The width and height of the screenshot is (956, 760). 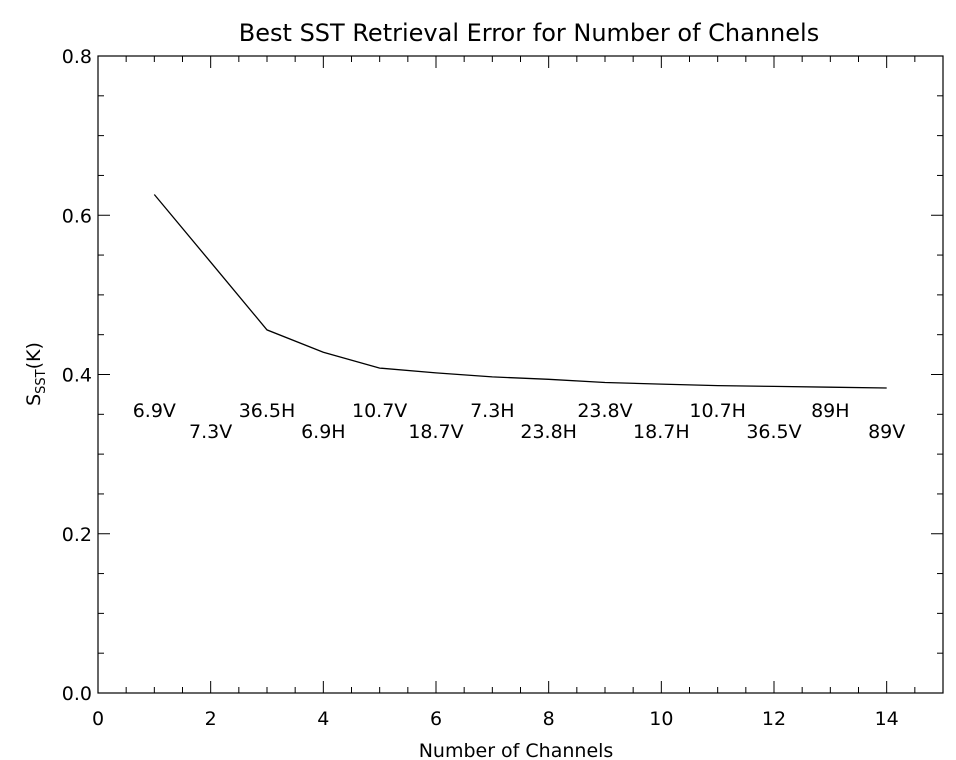 What do you see at coordinates (323, 719) in the screenshot?
I see `x-tick-label: 4` at bounding box center [323, 719].